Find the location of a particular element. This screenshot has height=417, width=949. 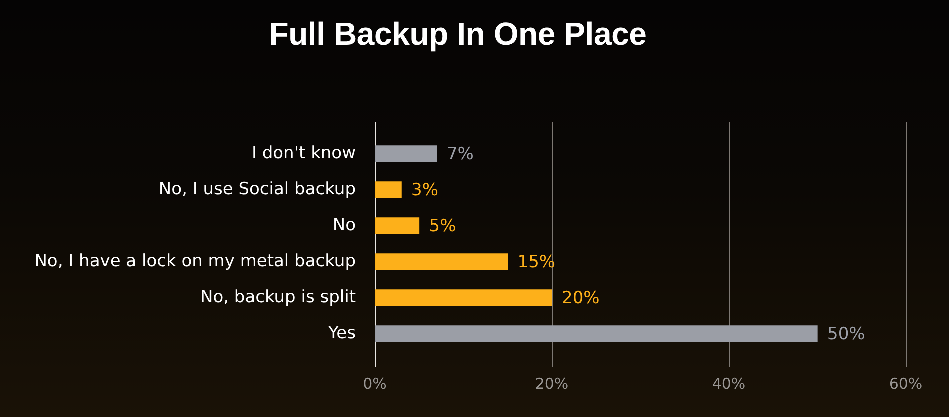

y-tick-label: No, backup is split is located at coordinates (278, 297).